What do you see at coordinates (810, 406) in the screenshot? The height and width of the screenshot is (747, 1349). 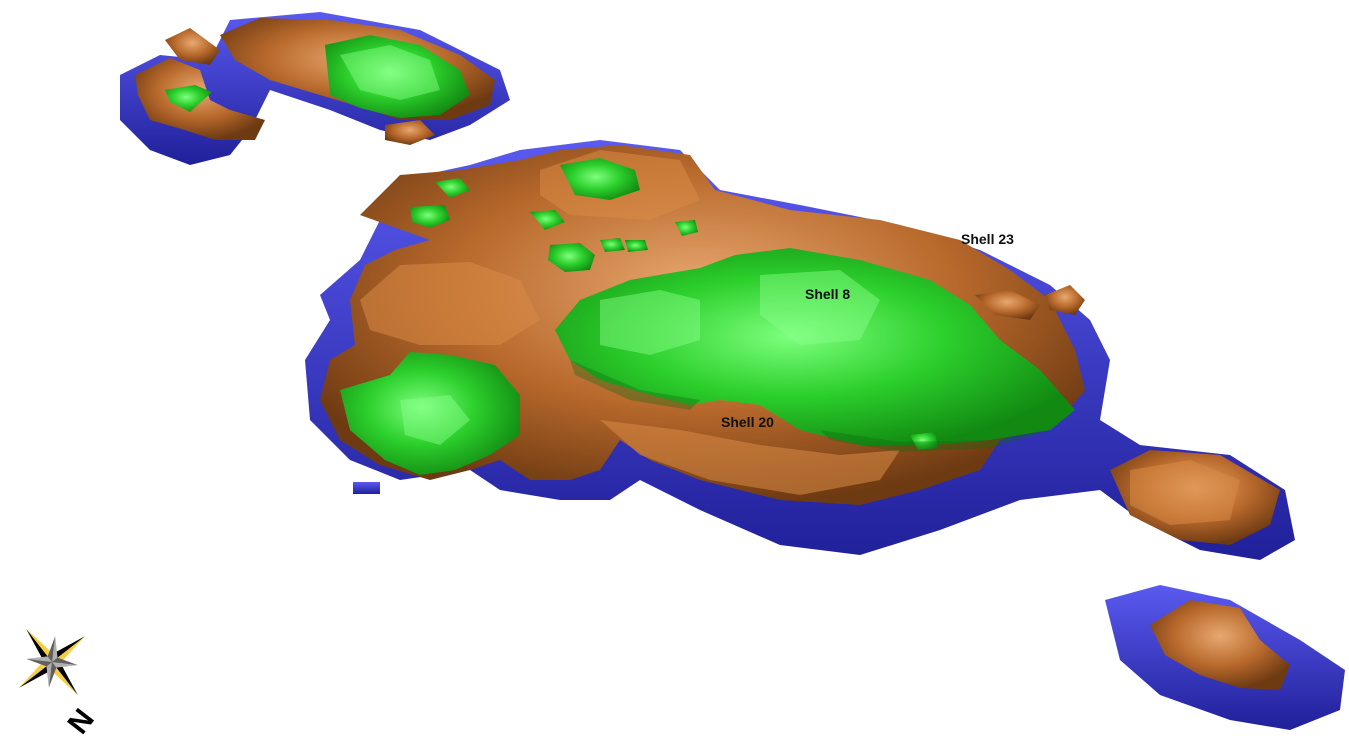 I see `shell-8-shadow` at bounding box center [810, 406].